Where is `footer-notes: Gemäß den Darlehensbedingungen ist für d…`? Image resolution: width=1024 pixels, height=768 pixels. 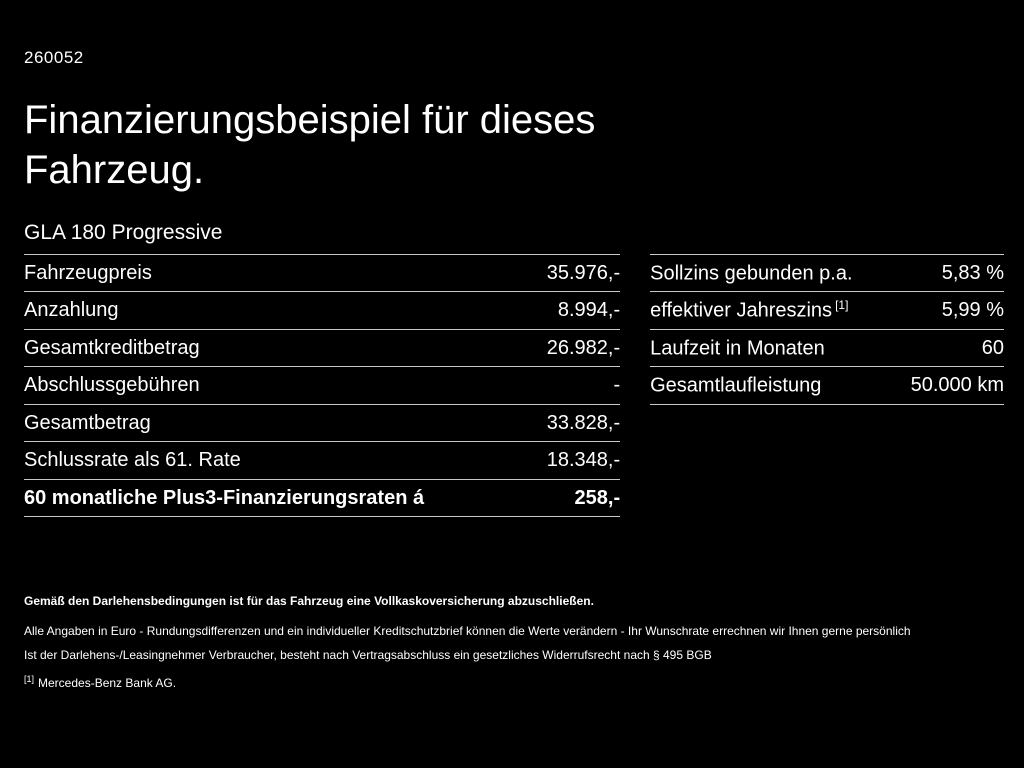 footer-notes: Gemäß den Darlehensbedingungen ist für d… is located at coordinates (512, 642).